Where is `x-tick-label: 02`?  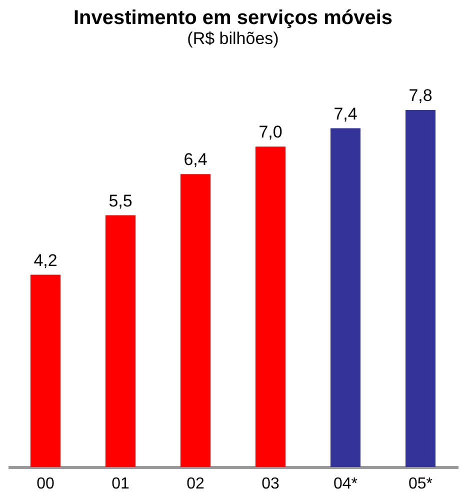 x-tick-label: 02 is located at coordinates (195, 484).